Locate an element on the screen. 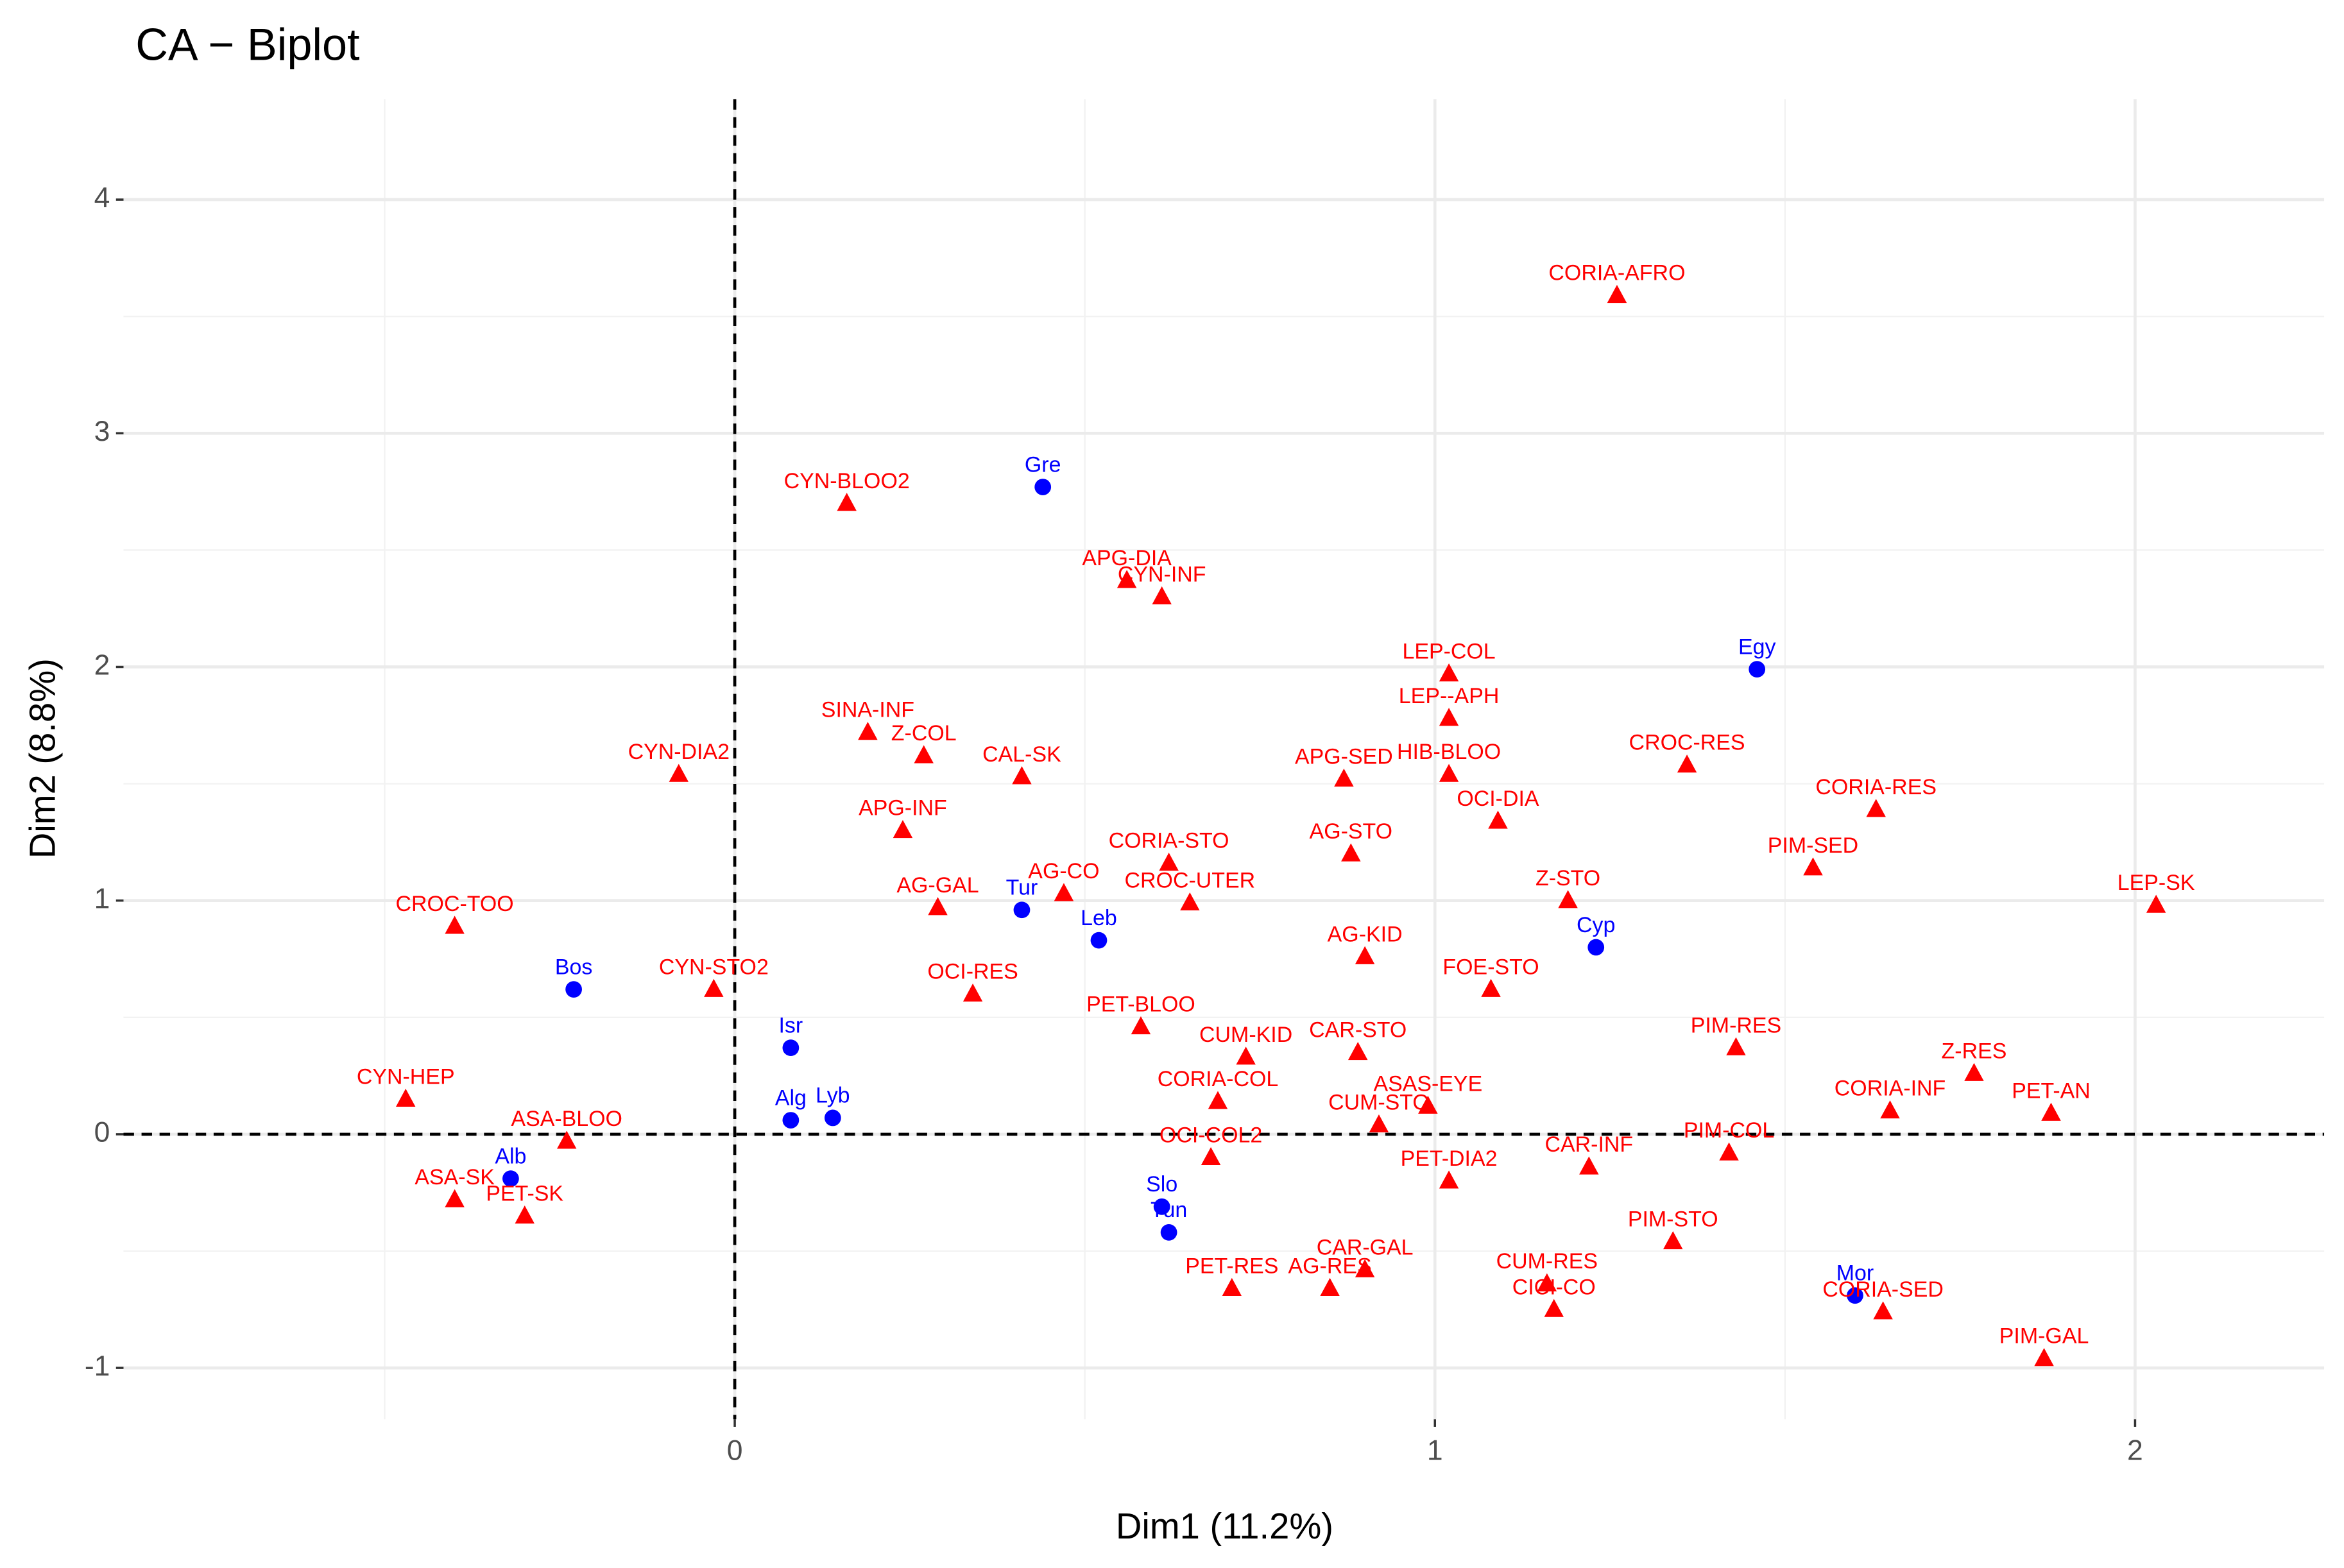  point-label: PET-BLOO is located at coordinates (1140, 1005).